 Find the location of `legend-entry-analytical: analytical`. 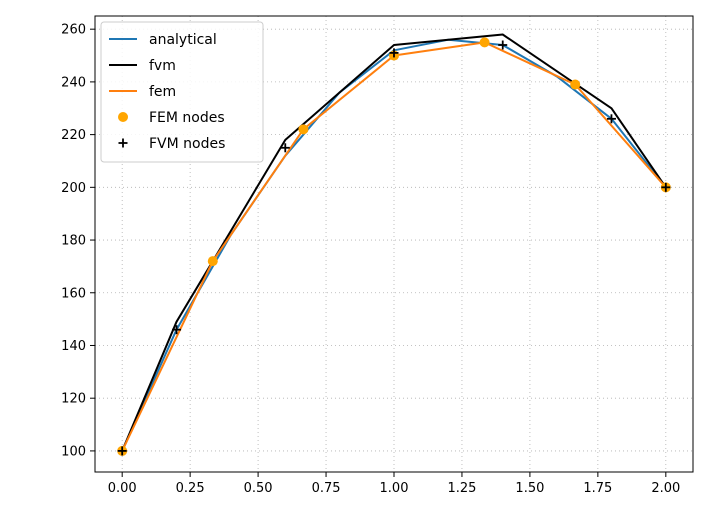

legend-entry-analytical: analytical is located at coordinates (163, 40).